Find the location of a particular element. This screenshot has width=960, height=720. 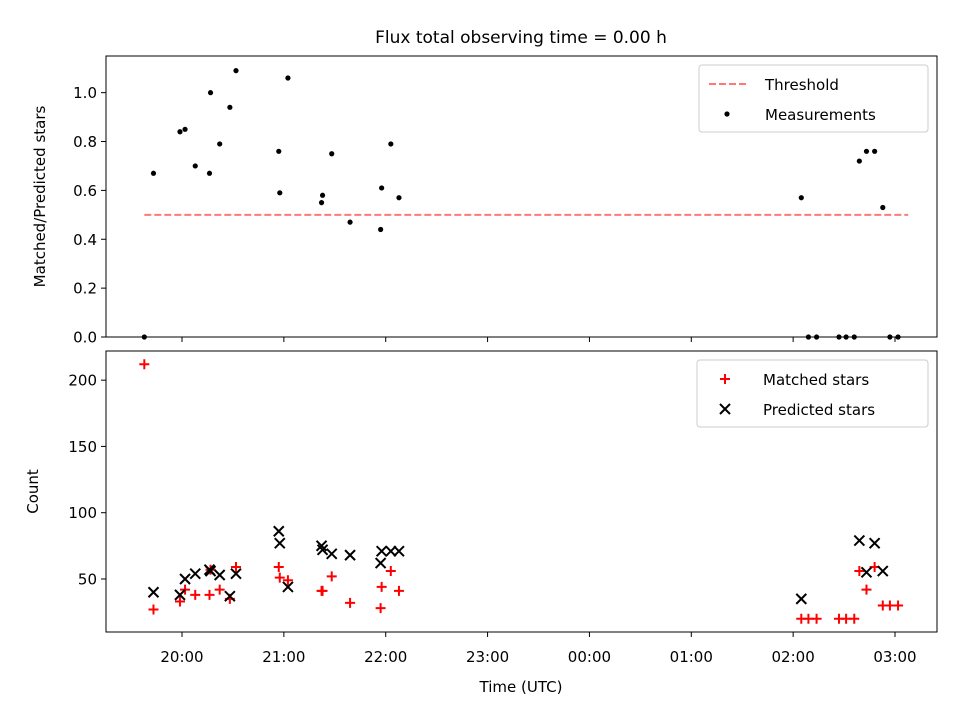

y-tick-label: 1.0 is located at coordinates (85, 93).